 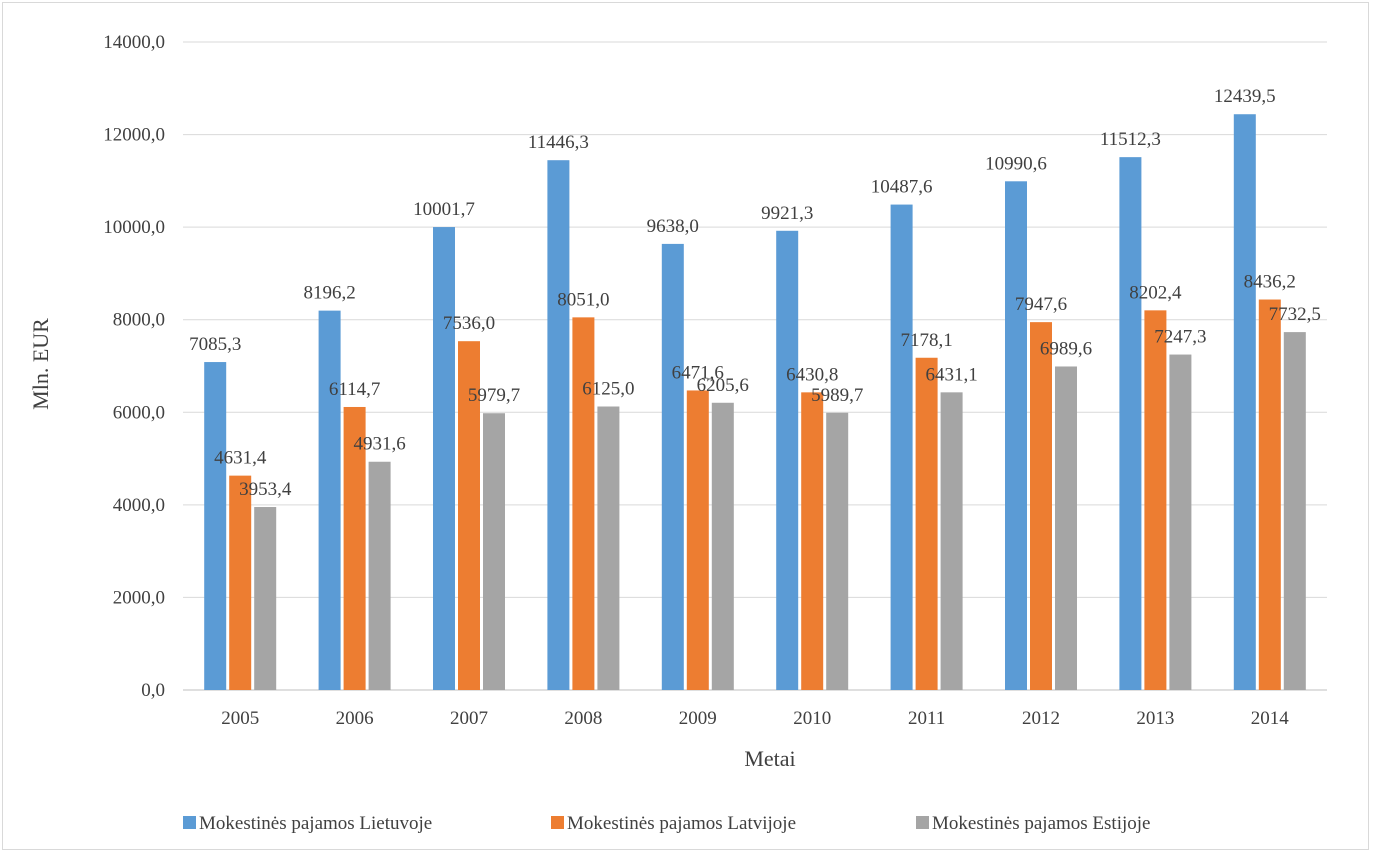 What do you see at coordinates (558, 142) in the screenshot?
I see `data-label: 11446,3` at bounding box center [558, 142].